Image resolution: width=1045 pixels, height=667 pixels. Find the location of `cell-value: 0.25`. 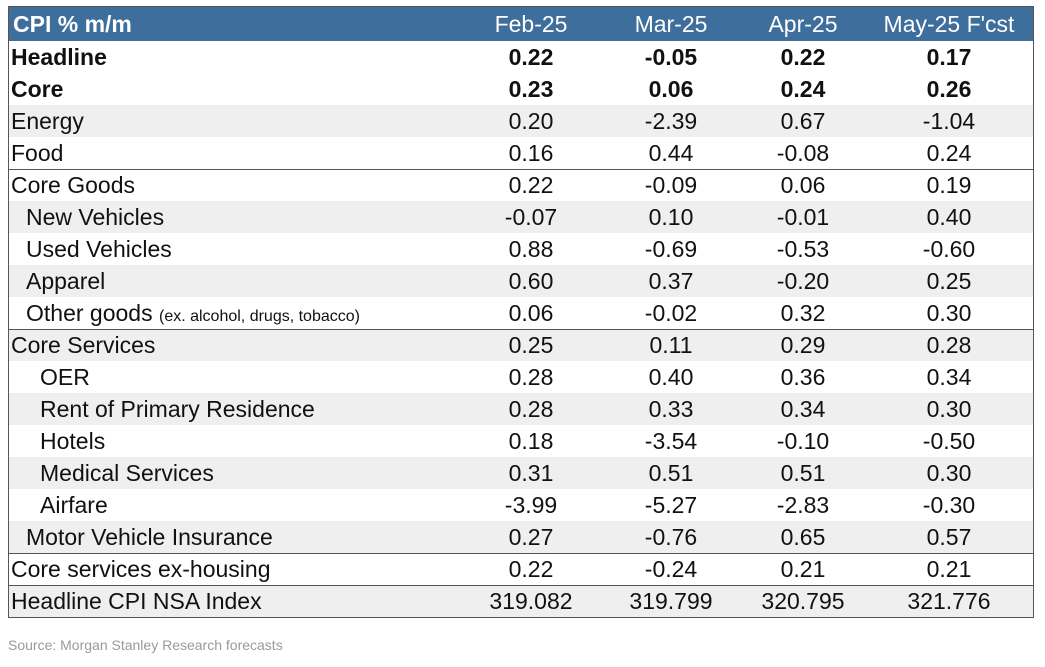

cell-value: 0.25 is located at coordinates (949, 280).